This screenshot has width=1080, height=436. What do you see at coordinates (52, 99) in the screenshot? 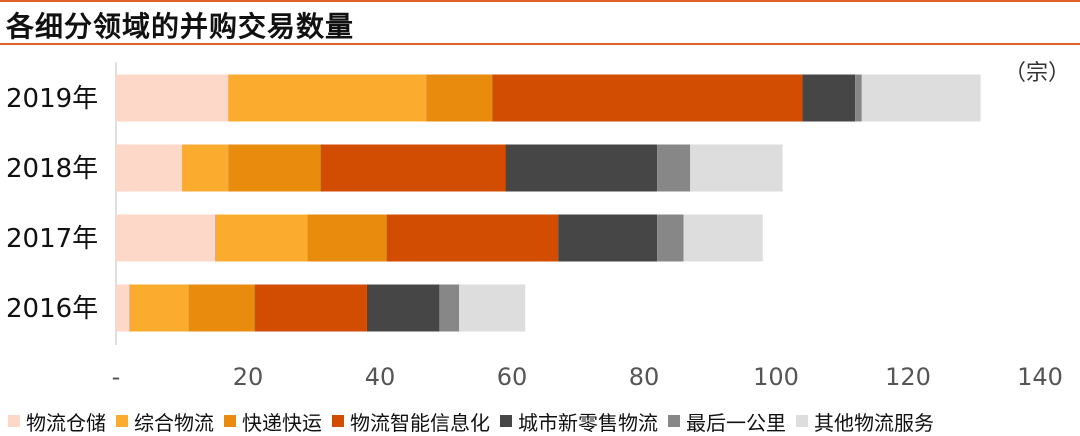
I see `category-label: 2019年` at bounding box center [52, 99].